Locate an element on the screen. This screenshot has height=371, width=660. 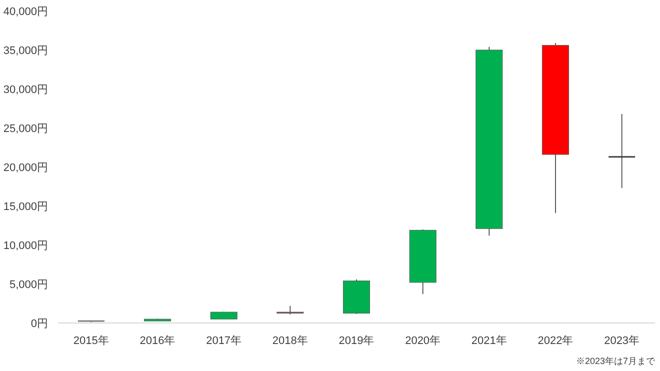
y-tick-label: 40,000円 is located at coordinates (25, 12).